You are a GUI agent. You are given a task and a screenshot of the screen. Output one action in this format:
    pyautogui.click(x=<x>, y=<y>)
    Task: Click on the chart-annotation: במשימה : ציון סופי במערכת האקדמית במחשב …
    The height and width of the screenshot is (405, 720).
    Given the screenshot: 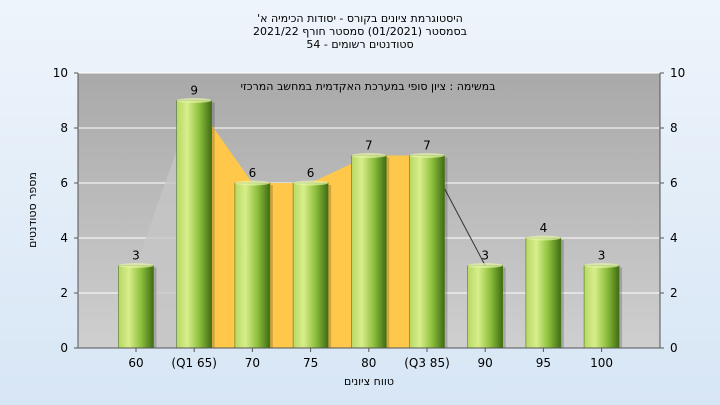 What is the action you would take?
    pyautogui.click(x=368, y=86)
    